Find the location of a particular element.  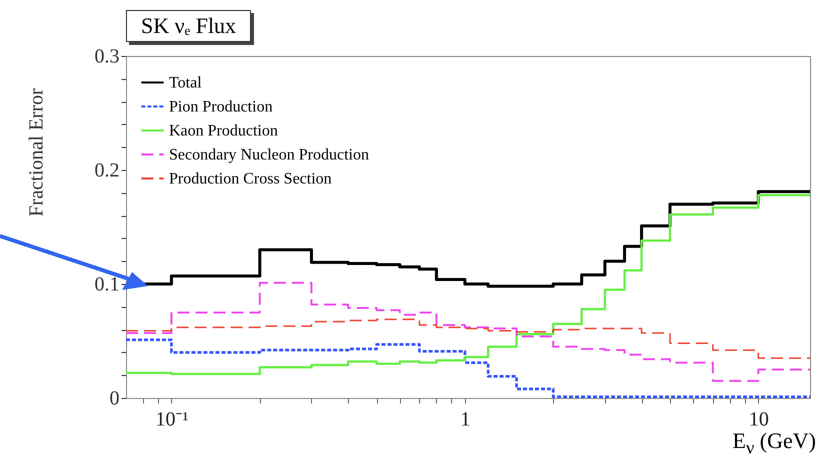

y-tick-label: 0.2 is located at coordinates (107, 171).